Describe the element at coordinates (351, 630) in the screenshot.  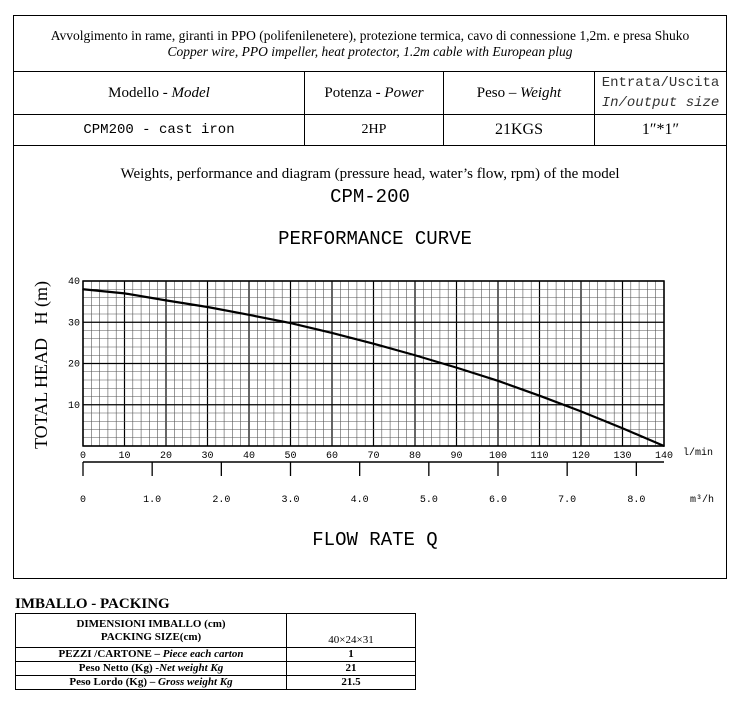
I see `packing-value: 40×24×31` at that location.